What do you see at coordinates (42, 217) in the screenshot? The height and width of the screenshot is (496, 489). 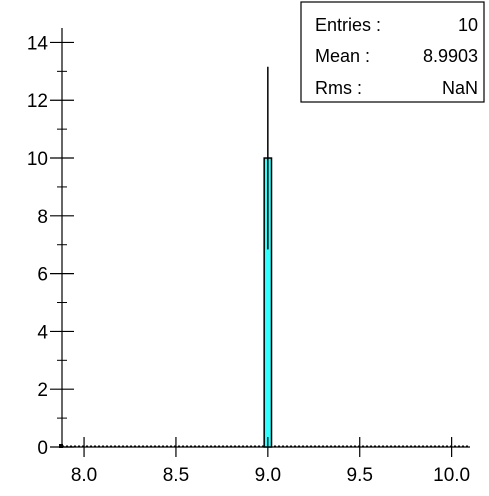 I see `y-tick-label-4: 8` at bounding box center [42, 217].